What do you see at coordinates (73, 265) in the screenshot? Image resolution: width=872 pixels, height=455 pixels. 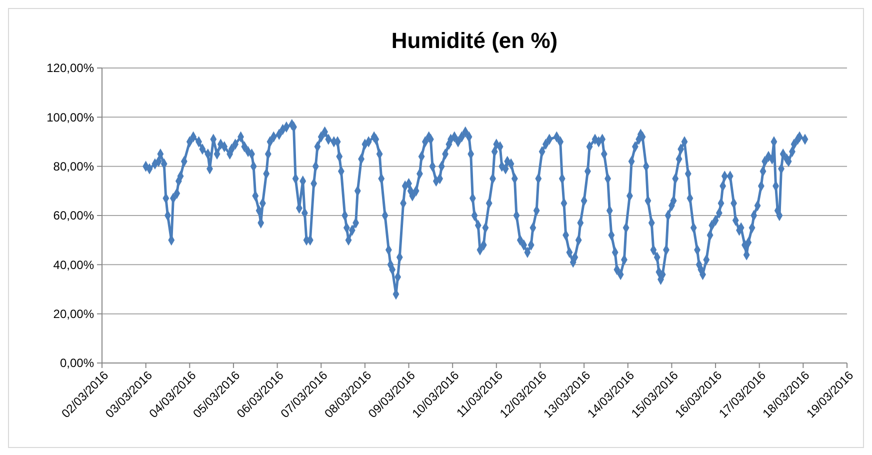 I see `y-tick-label: 40,00%` at bounding box center [73, 265].